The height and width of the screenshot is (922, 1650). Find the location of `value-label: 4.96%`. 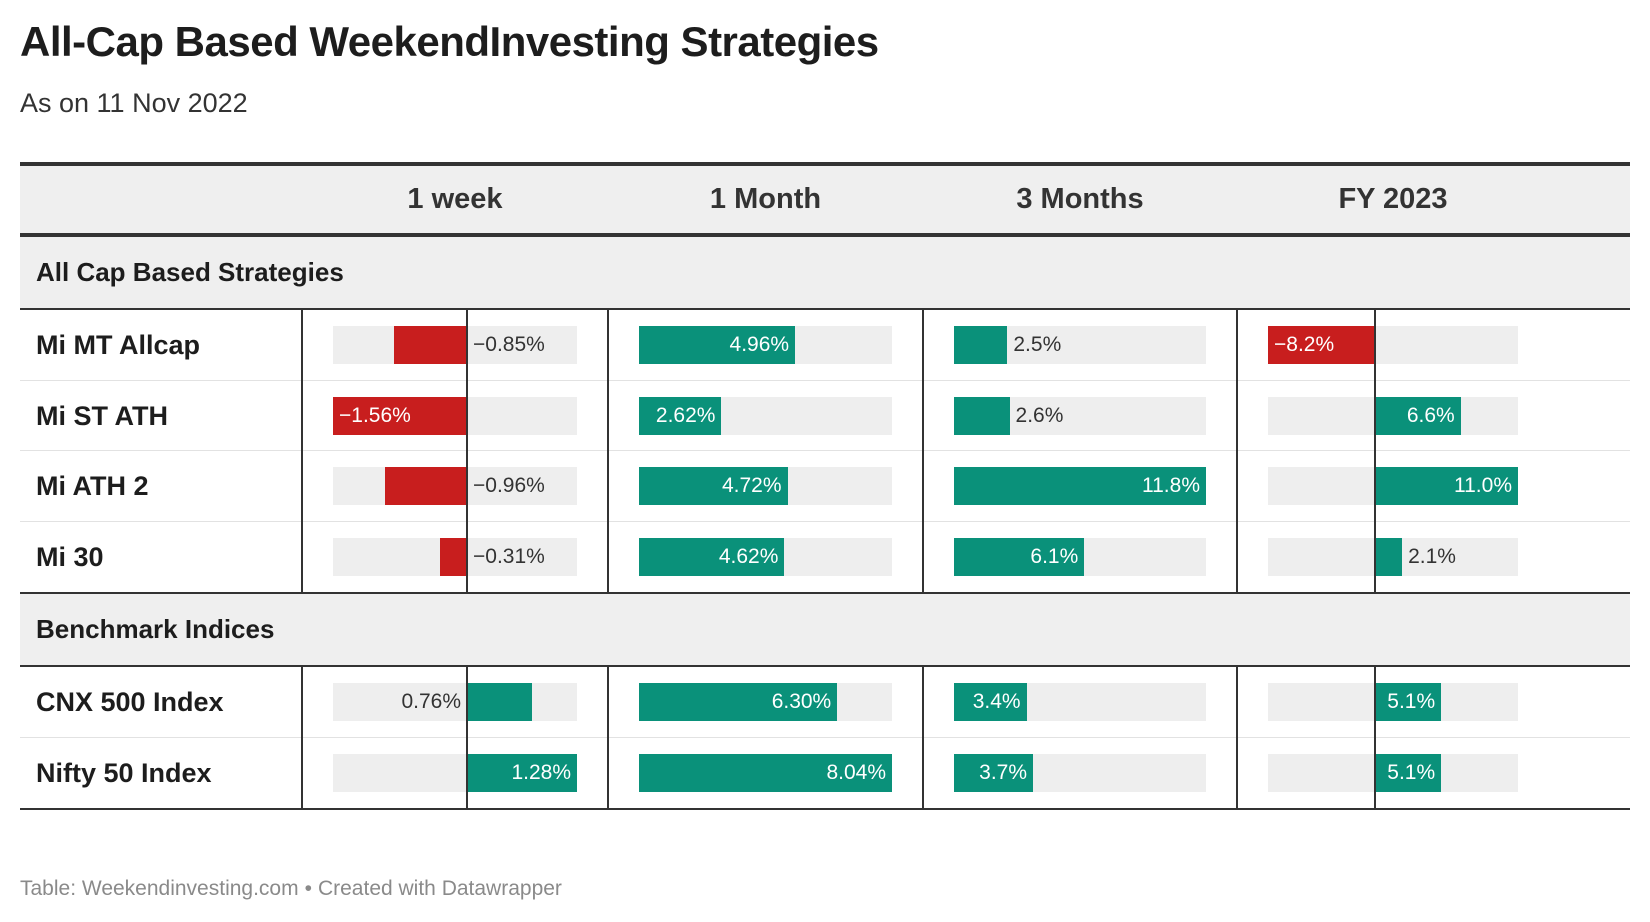

value-label: 4.96% is located at coordinates (759, 345).